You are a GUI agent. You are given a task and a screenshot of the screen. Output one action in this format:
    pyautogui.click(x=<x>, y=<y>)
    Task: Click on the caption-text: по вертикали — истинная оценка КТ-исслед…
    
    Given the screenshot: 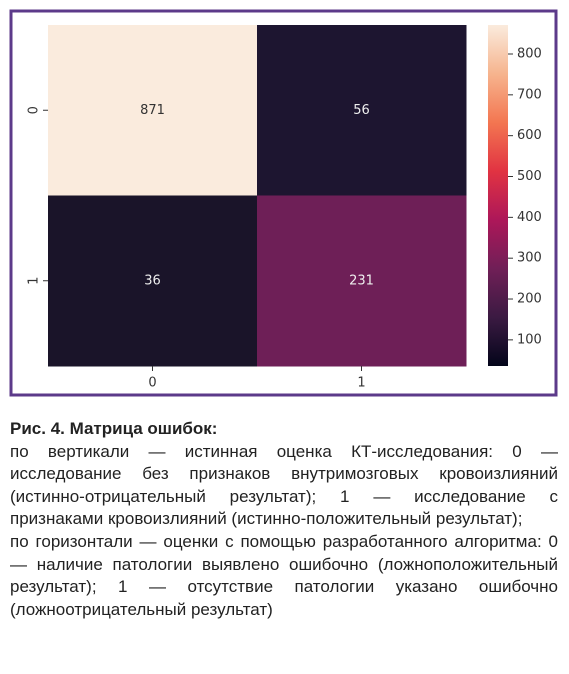 What is the action you would take?
    pyautogui.click(x=284, y=485)
    